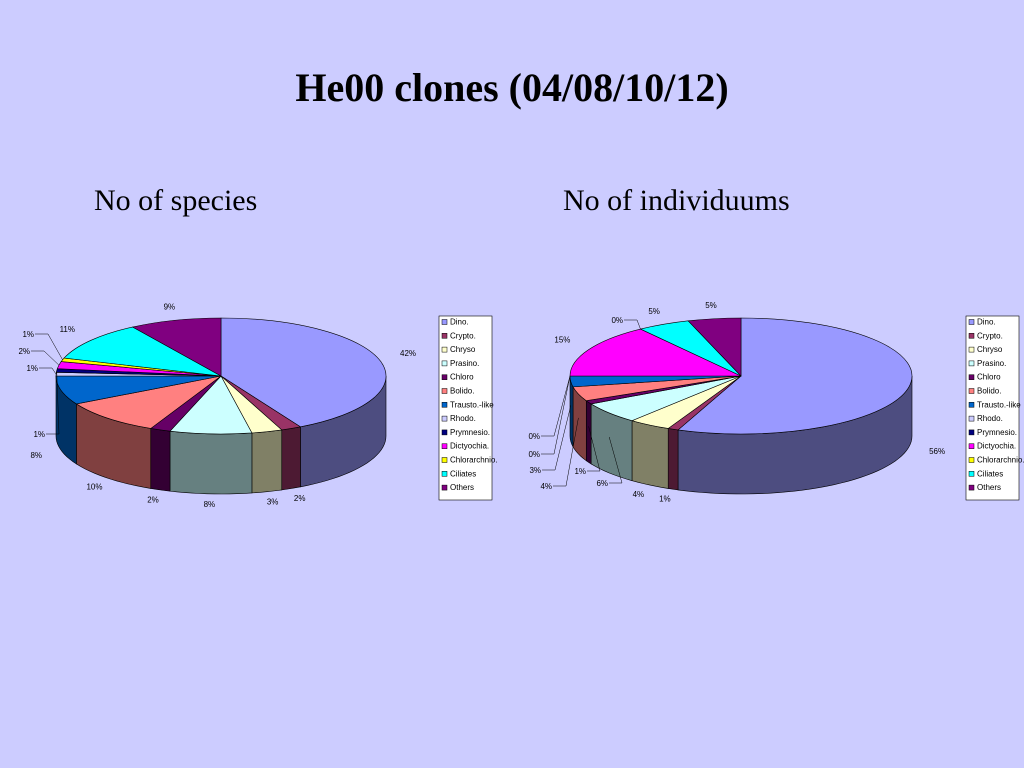 This screenshot has height=768, width=1024. What do you see at coordinates (602, 483) in the screenshot?
I see `data-label-prasino: 6%` at bounding box center [602, 483].